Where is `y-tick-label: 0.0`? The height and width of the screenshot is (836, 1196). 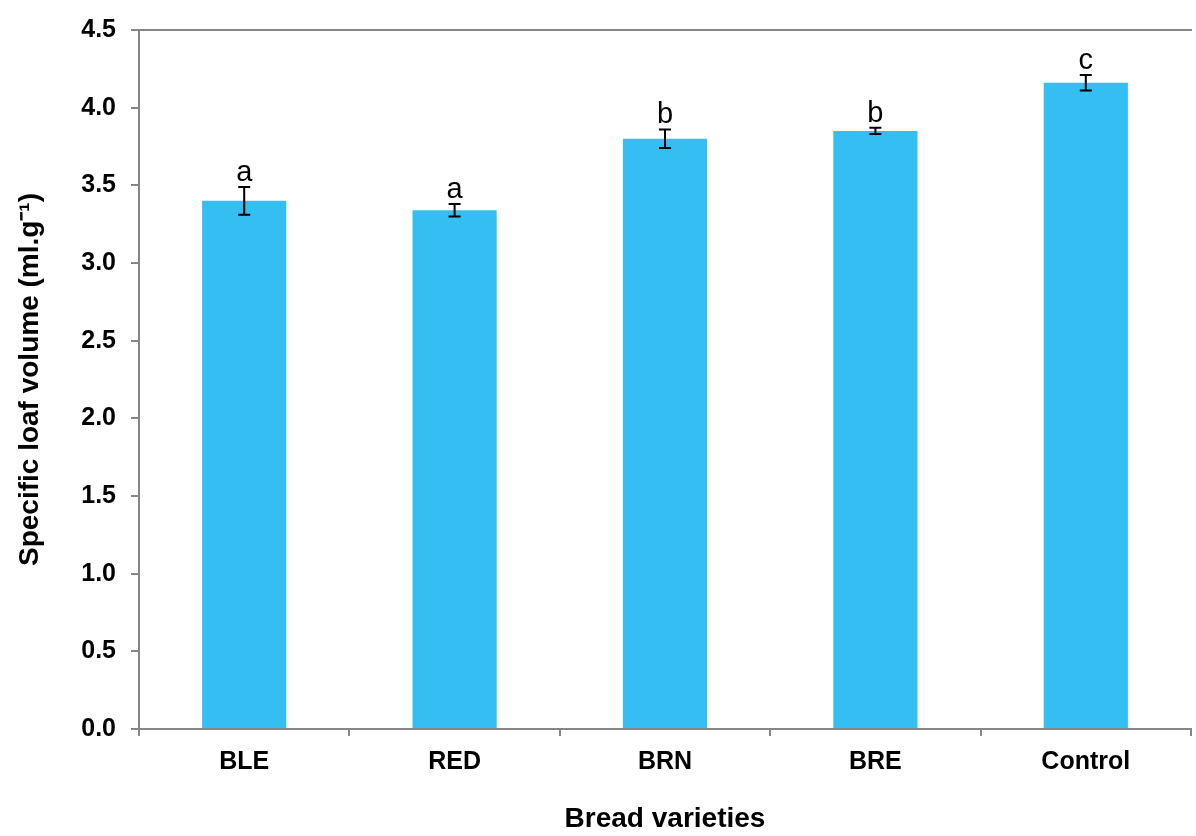 y-tick-label: 0.0 is located at coordinates (98, 726).